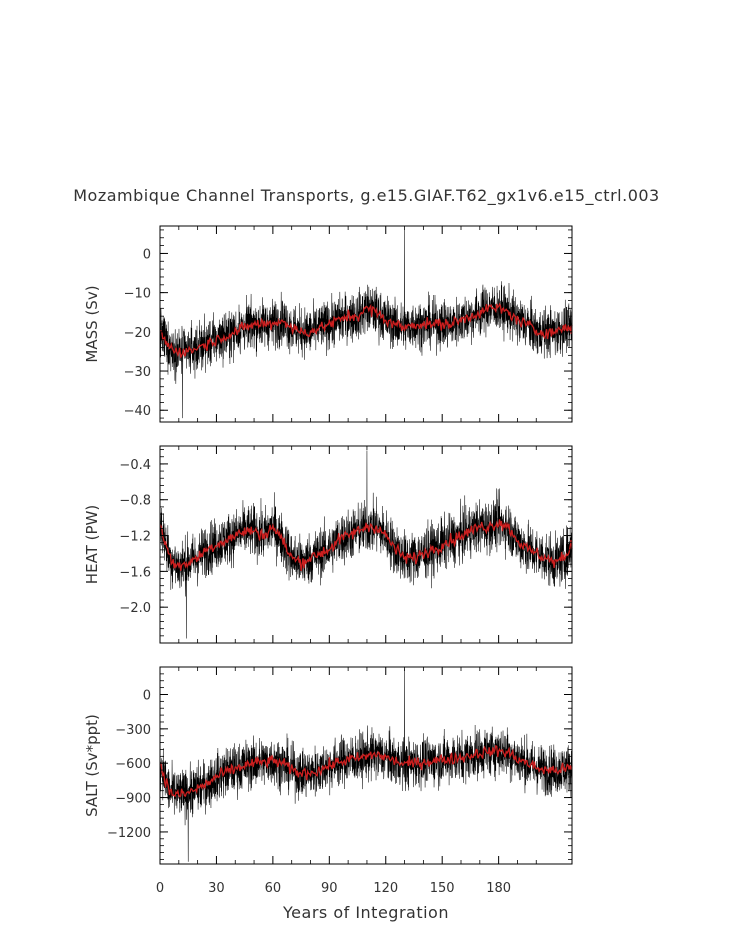 Image resolution: width=733 pixels, height=945 pixels. I want to click on salt-panel: 0 −300 −600 −900 −1200 SALT (Sv*ppt), so click(328, 765).